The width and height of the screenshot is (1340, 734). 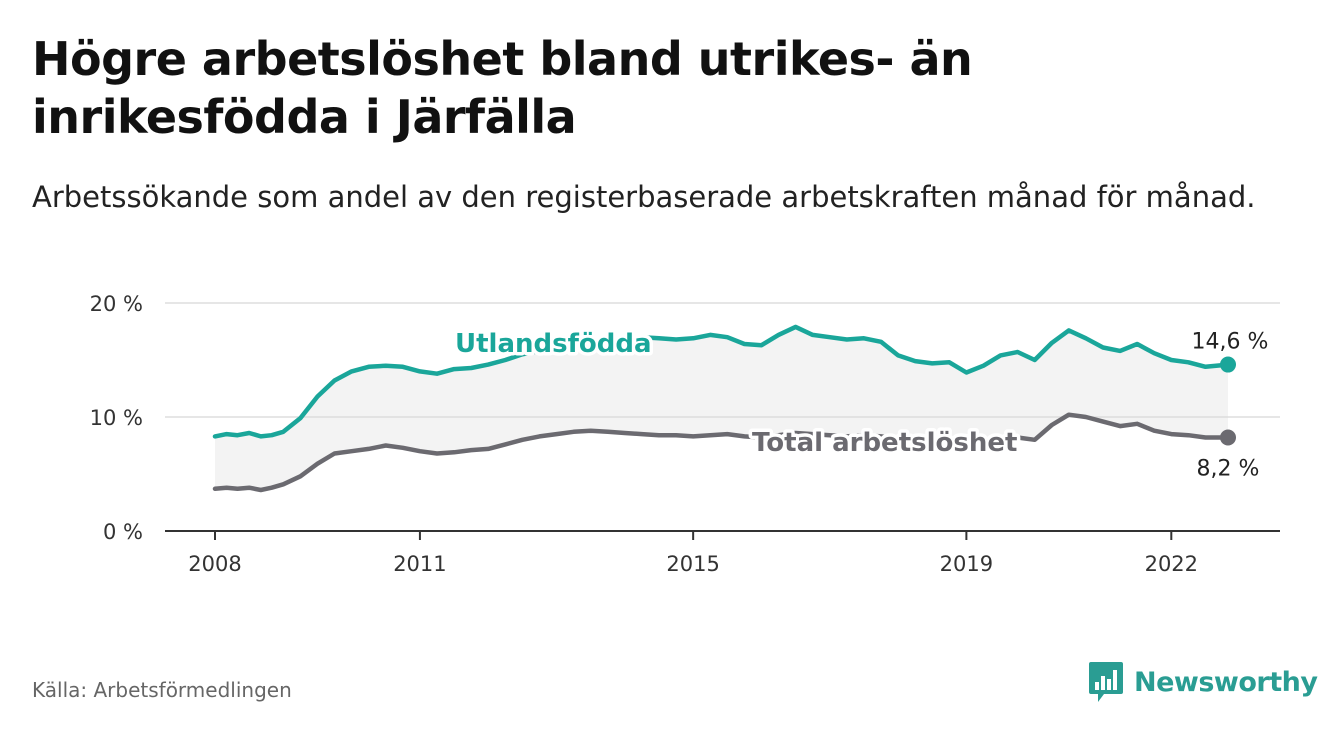 What do you see at coordinates (214, 564) in the screenshot?
I see `x-tick-label: 2008` at bounding box center [214, 564].